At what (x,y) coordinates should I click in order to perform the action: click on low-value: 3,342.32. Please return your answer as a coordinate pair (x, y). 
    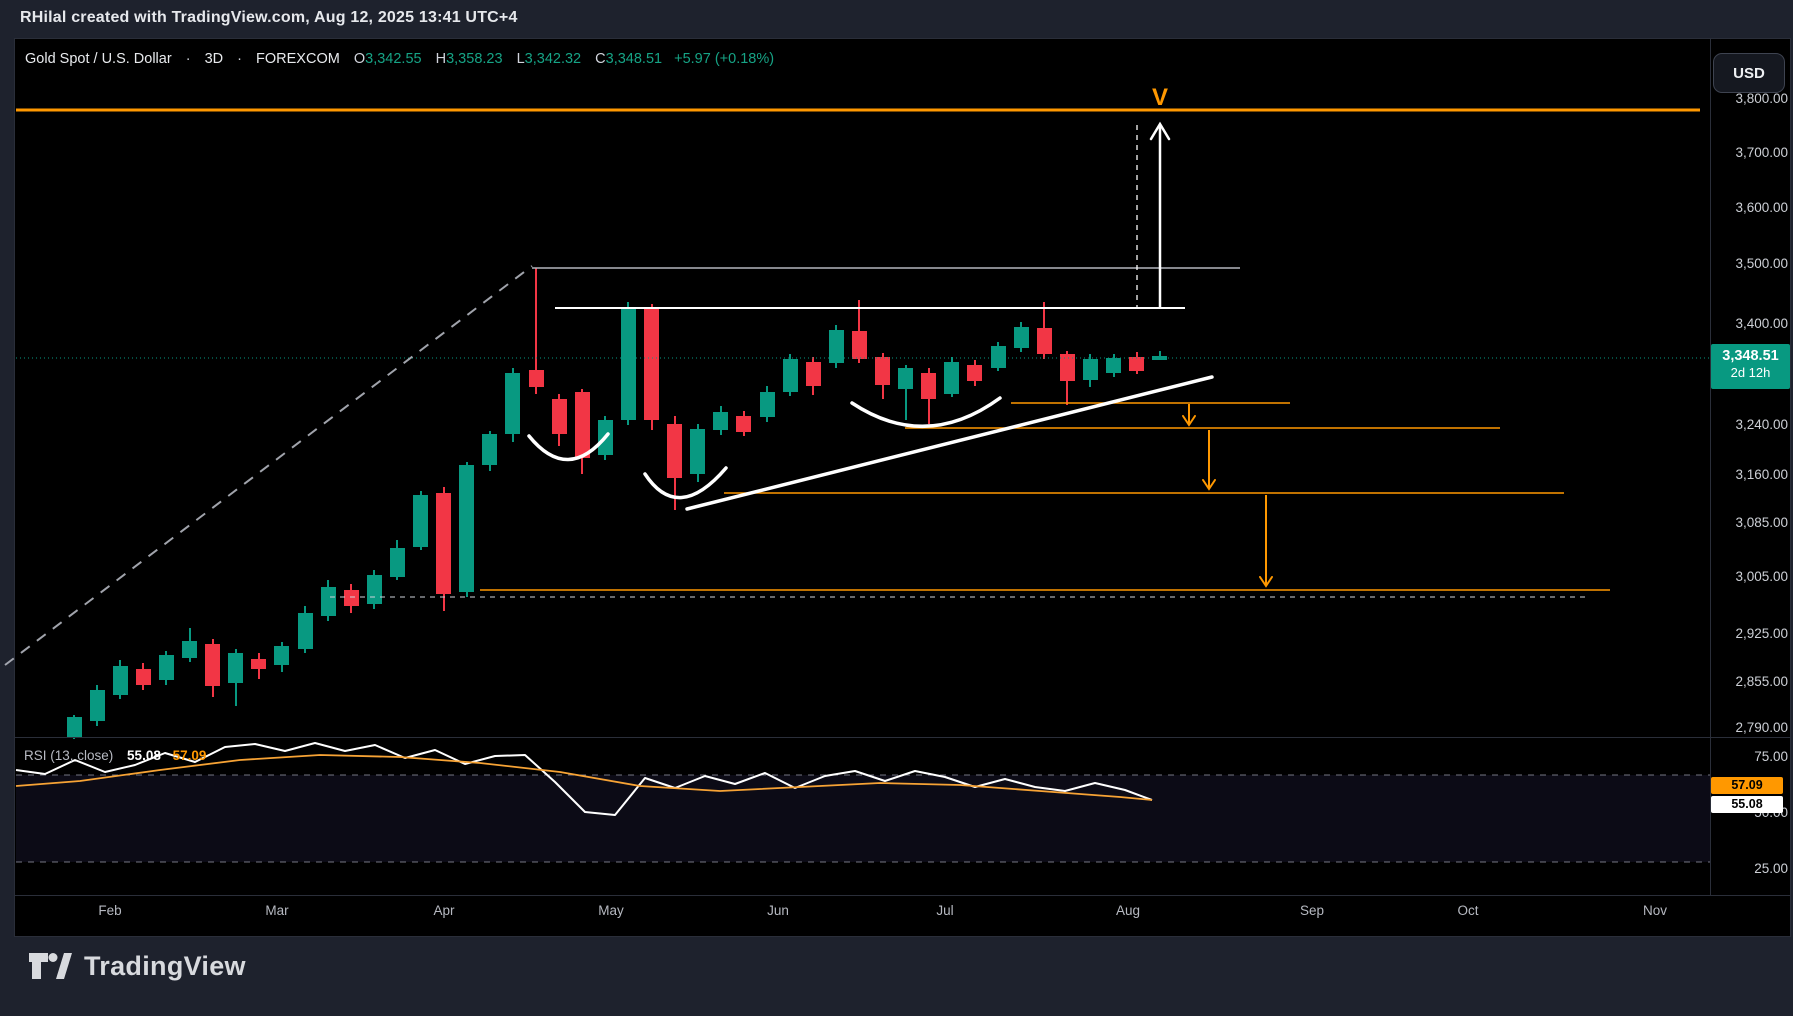
    Looking at the image, I should click on (553, 59).